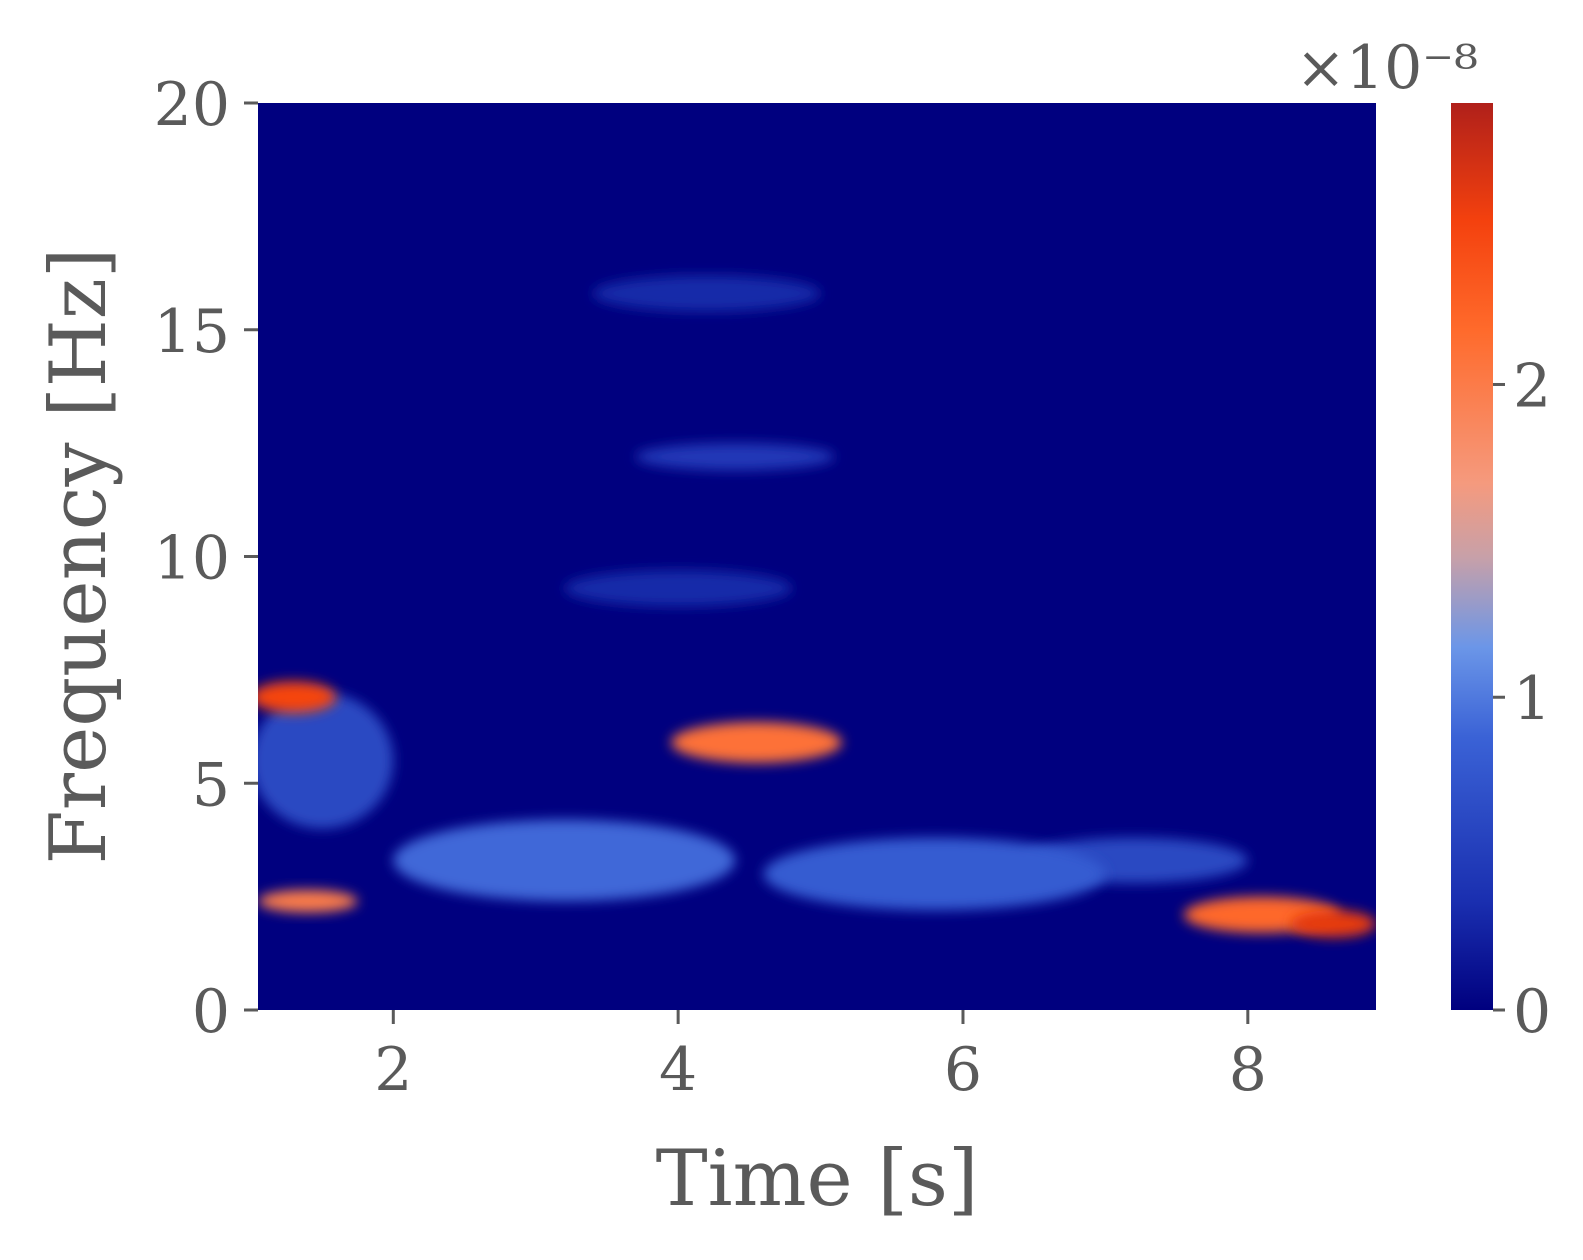 The image size is (1583, 1260). I want to click on colorbar, so click(1472, 556).